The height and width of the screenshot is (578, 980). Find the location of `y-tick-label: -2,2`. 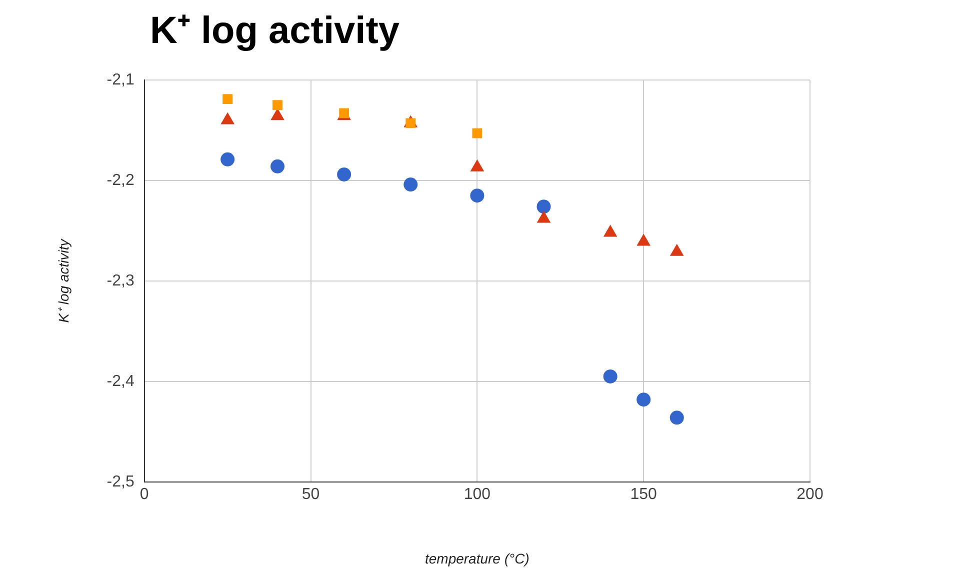

y-tick-label: -2,2 is located at coordinates (120, 180).